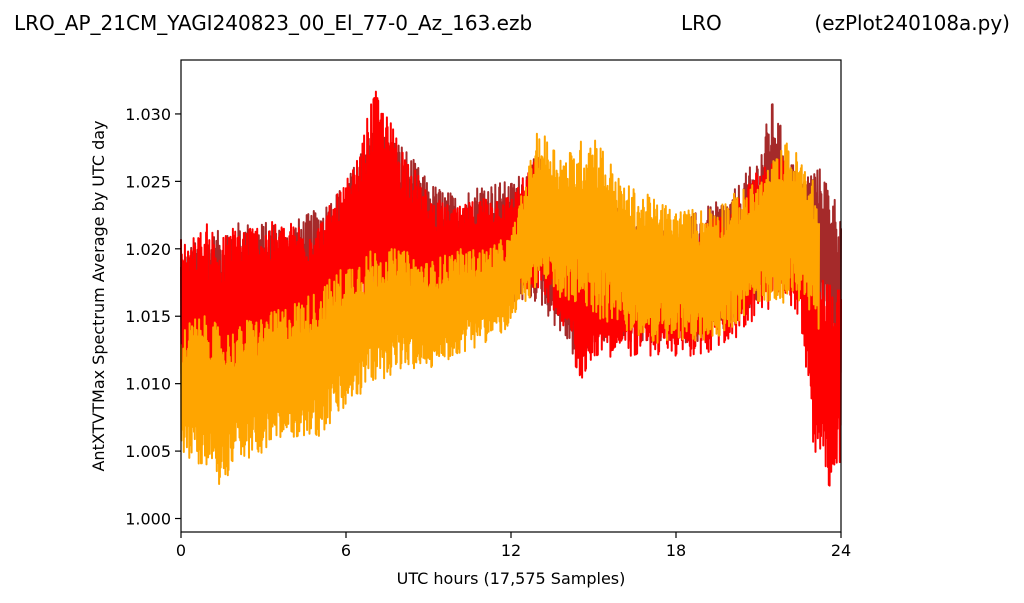 The image size is (1024, 603). Describe the element at coordinates (148, 249) in the screenshot. I see `y-tick-label: 1.020` at that location.